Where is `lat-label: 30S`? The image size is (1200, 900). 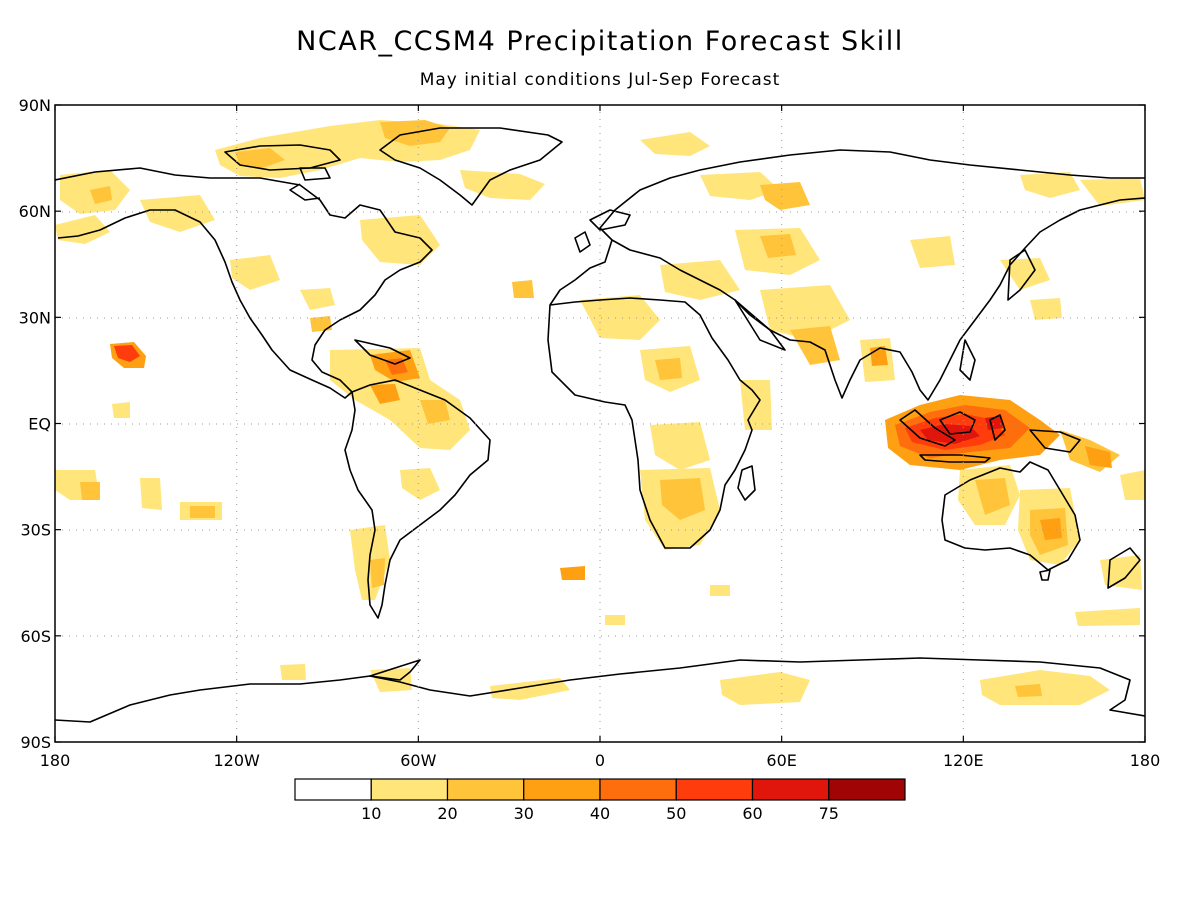 lat-label: 30S is located at coordinates (35, 530).